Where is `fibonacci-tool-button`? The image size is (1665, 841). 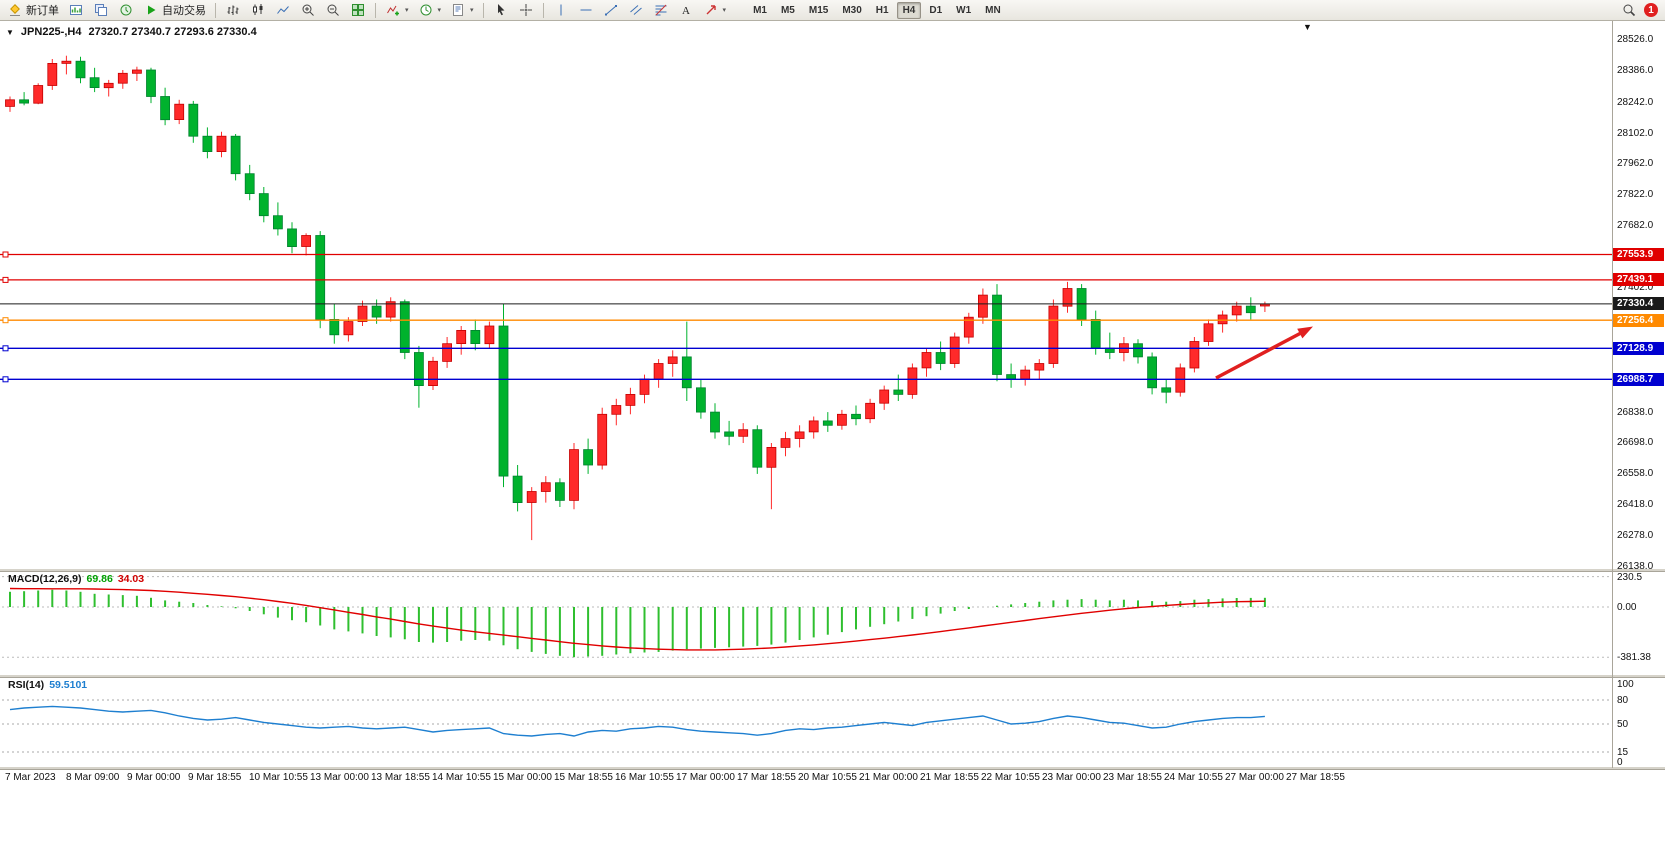 fibonacci-tool-button is located at coordinates (661, 10).